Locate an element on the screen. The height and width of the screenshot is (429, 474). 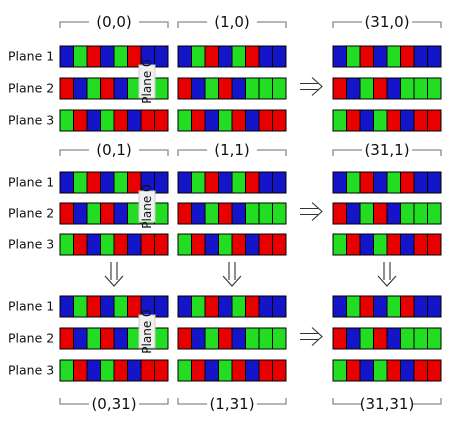
block-coordinate-label: (0,31) is located at coordinates (113, 404).